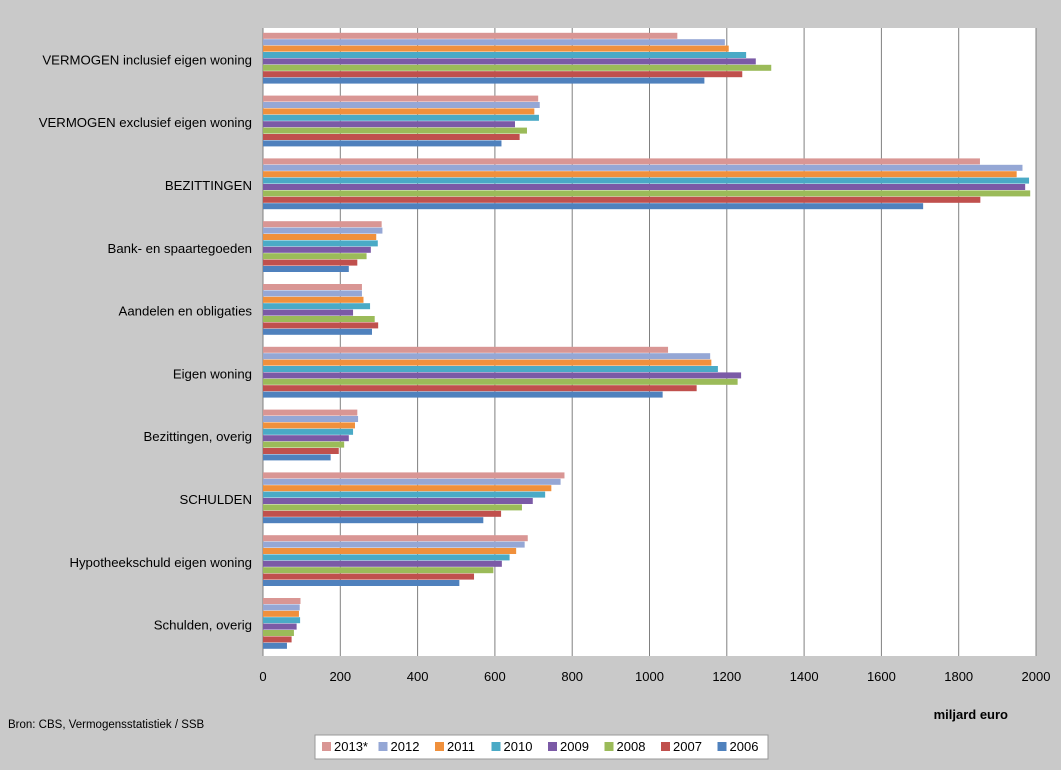 This screenshot has width=1061, height=770. What do you see at coordinates (180, 248) in the screenshot?
I see `category-label: Bank- en spaartegoeden` at bounding box center [180, 248].